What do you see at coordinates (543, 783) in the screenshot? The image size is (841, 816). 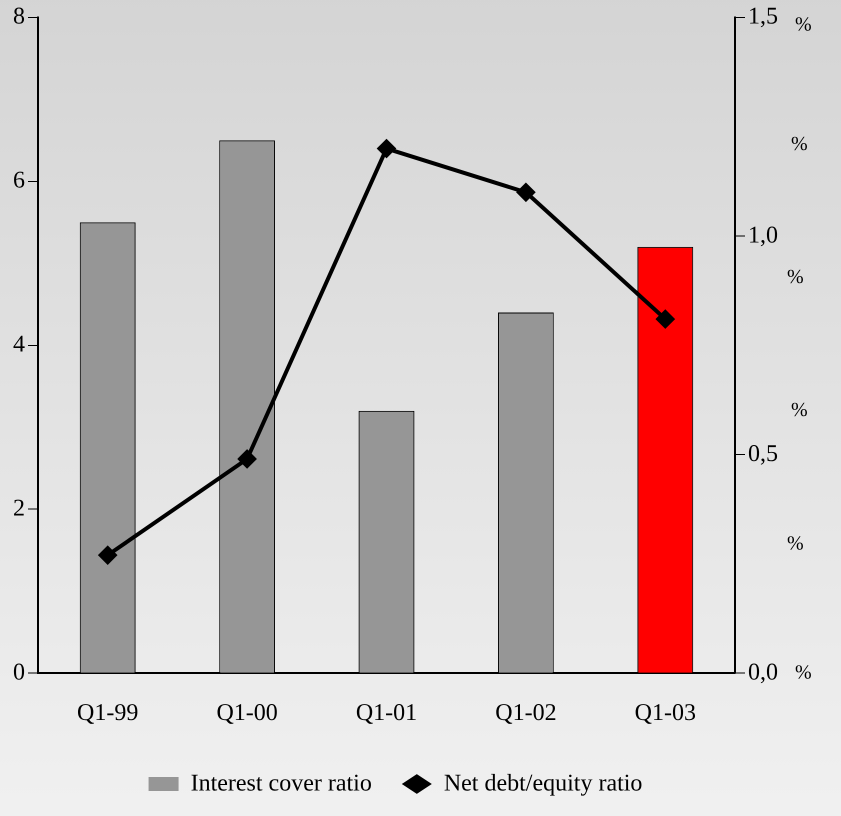 I see `legend-label: Net debt/equity ratio` at bounding box center [543, 783].